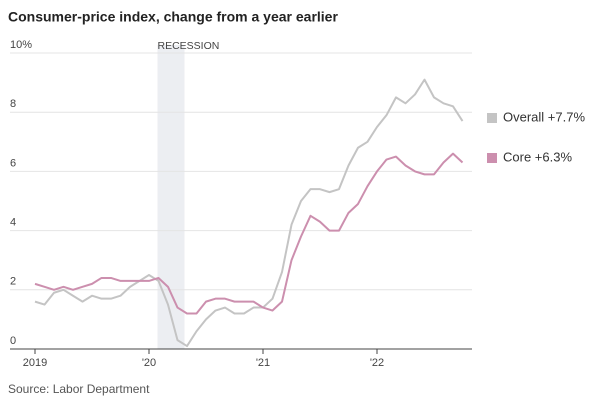 The image size is (600, 404). What do you see at coordinates (189, 46) in the screenshot?
I see `recession-label: RECESSION` at bounding box center [189, 46].